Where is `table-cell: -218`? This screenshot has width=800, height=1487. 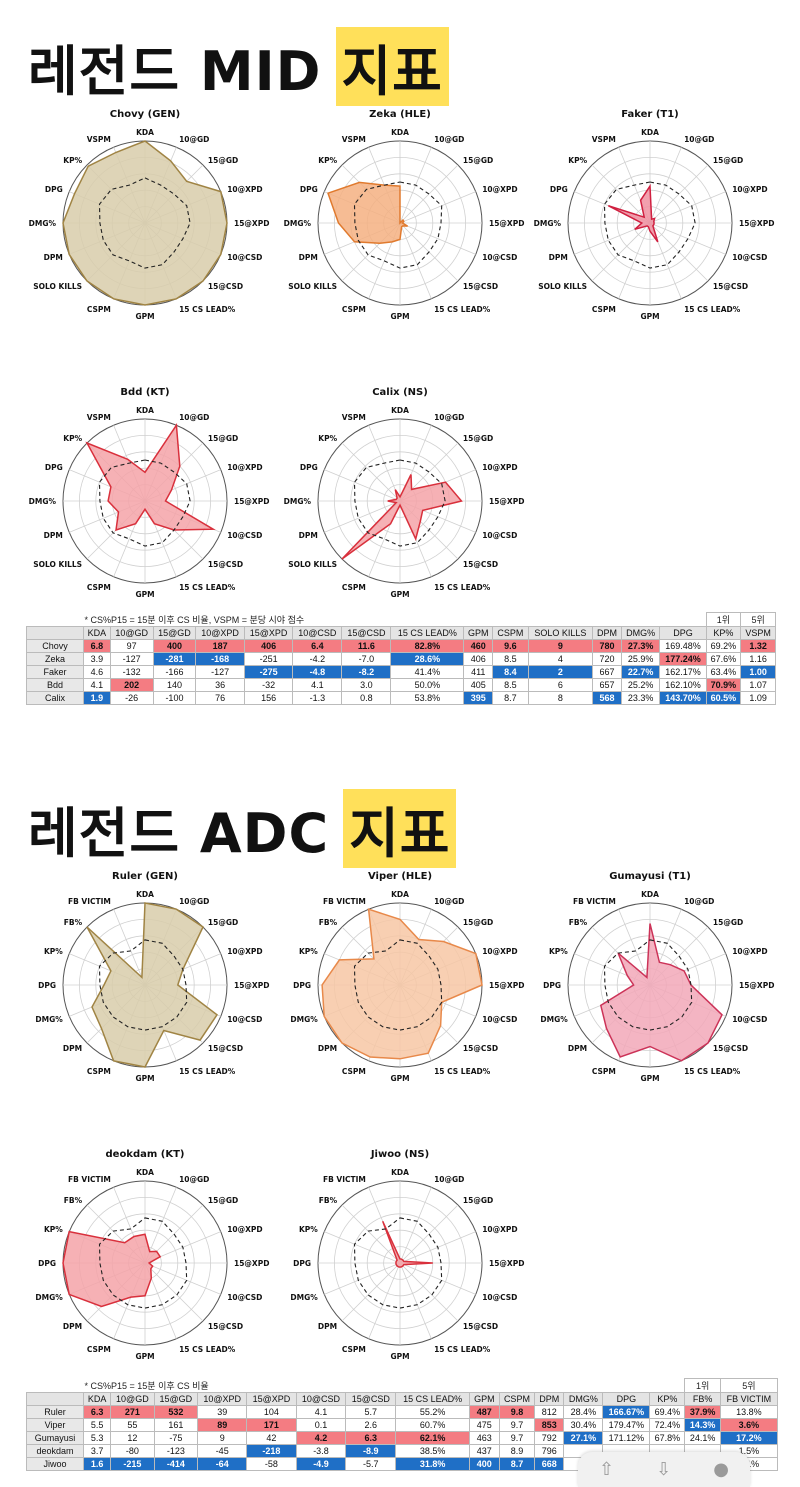
table-cell: -218 is located at coordinates (271, 1451).